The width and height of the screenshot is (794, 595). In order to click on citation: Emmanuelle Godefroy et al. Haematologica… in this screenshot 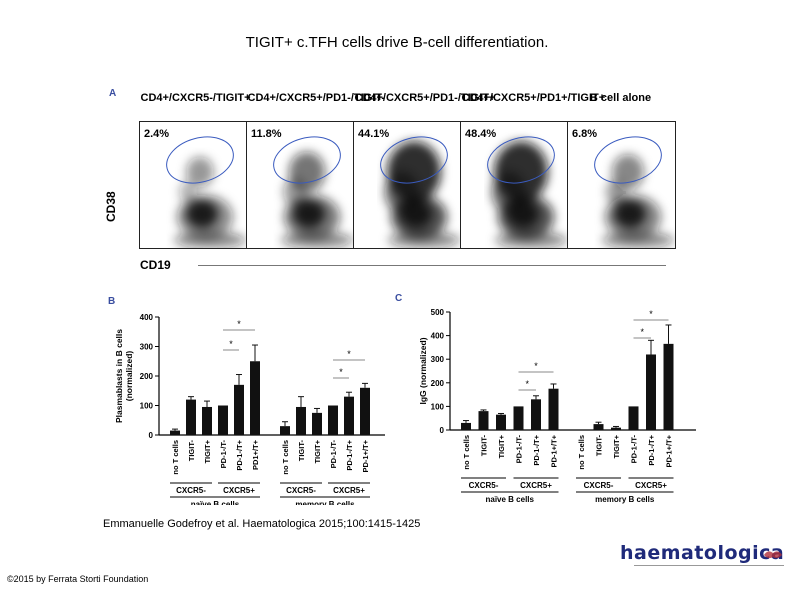, I will do `click(262, 524)`.